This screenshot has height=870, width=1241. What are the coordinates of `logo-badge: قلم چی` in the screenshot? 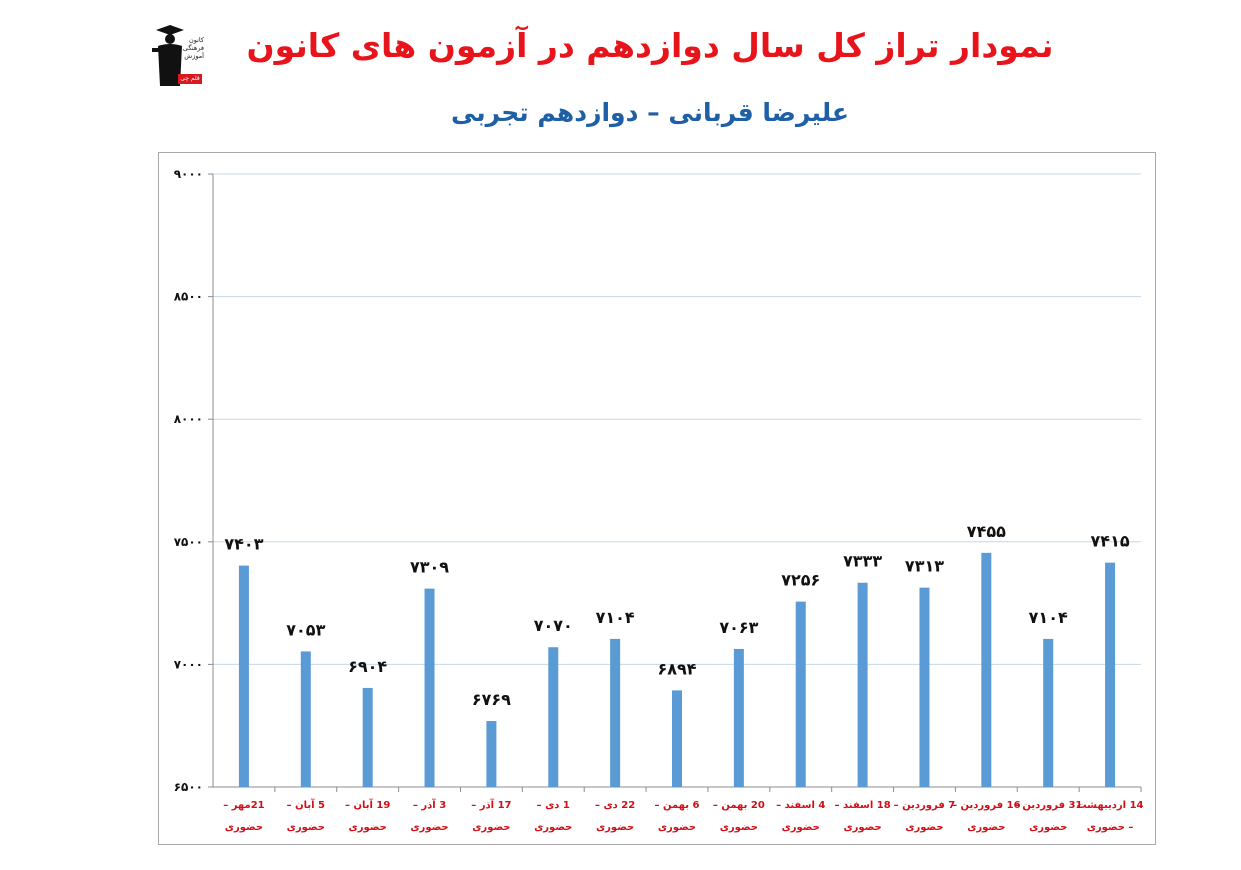 It's located at (190, 79).